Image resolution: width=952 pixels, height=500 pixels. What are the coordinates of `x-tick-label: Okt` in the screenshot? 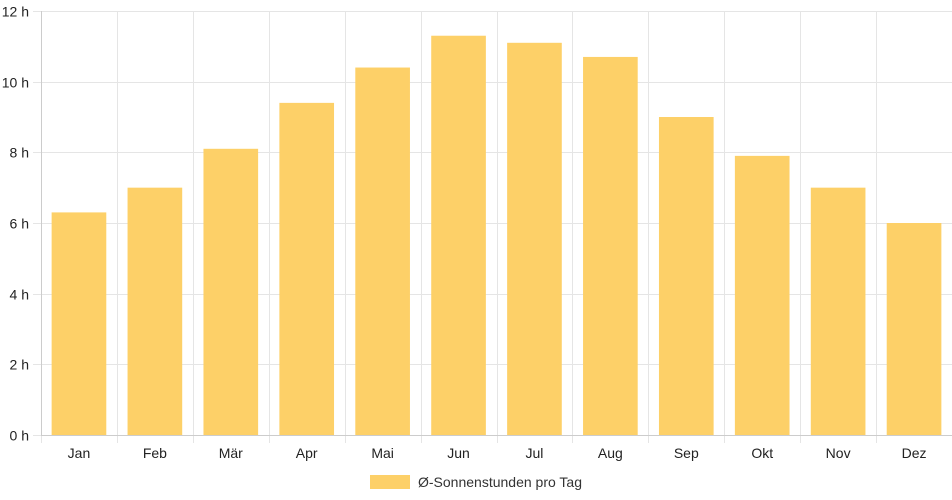 It's located at (762, 453).